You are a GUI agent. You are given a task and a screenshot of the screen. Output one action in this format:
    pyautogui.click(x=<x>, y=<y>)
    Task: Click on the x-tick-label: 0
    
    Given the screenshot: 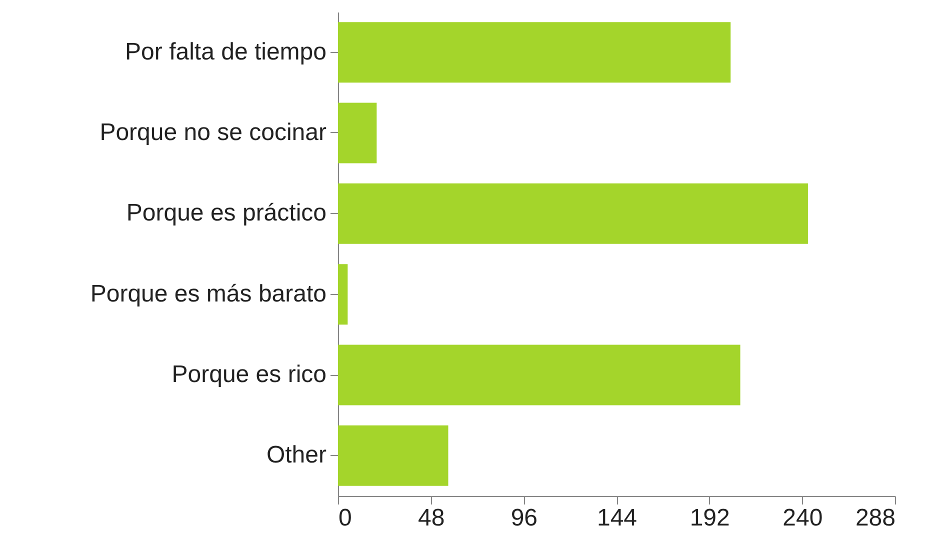 What is the action you would take?
    pyautogui.click(x=345, y=518)
    